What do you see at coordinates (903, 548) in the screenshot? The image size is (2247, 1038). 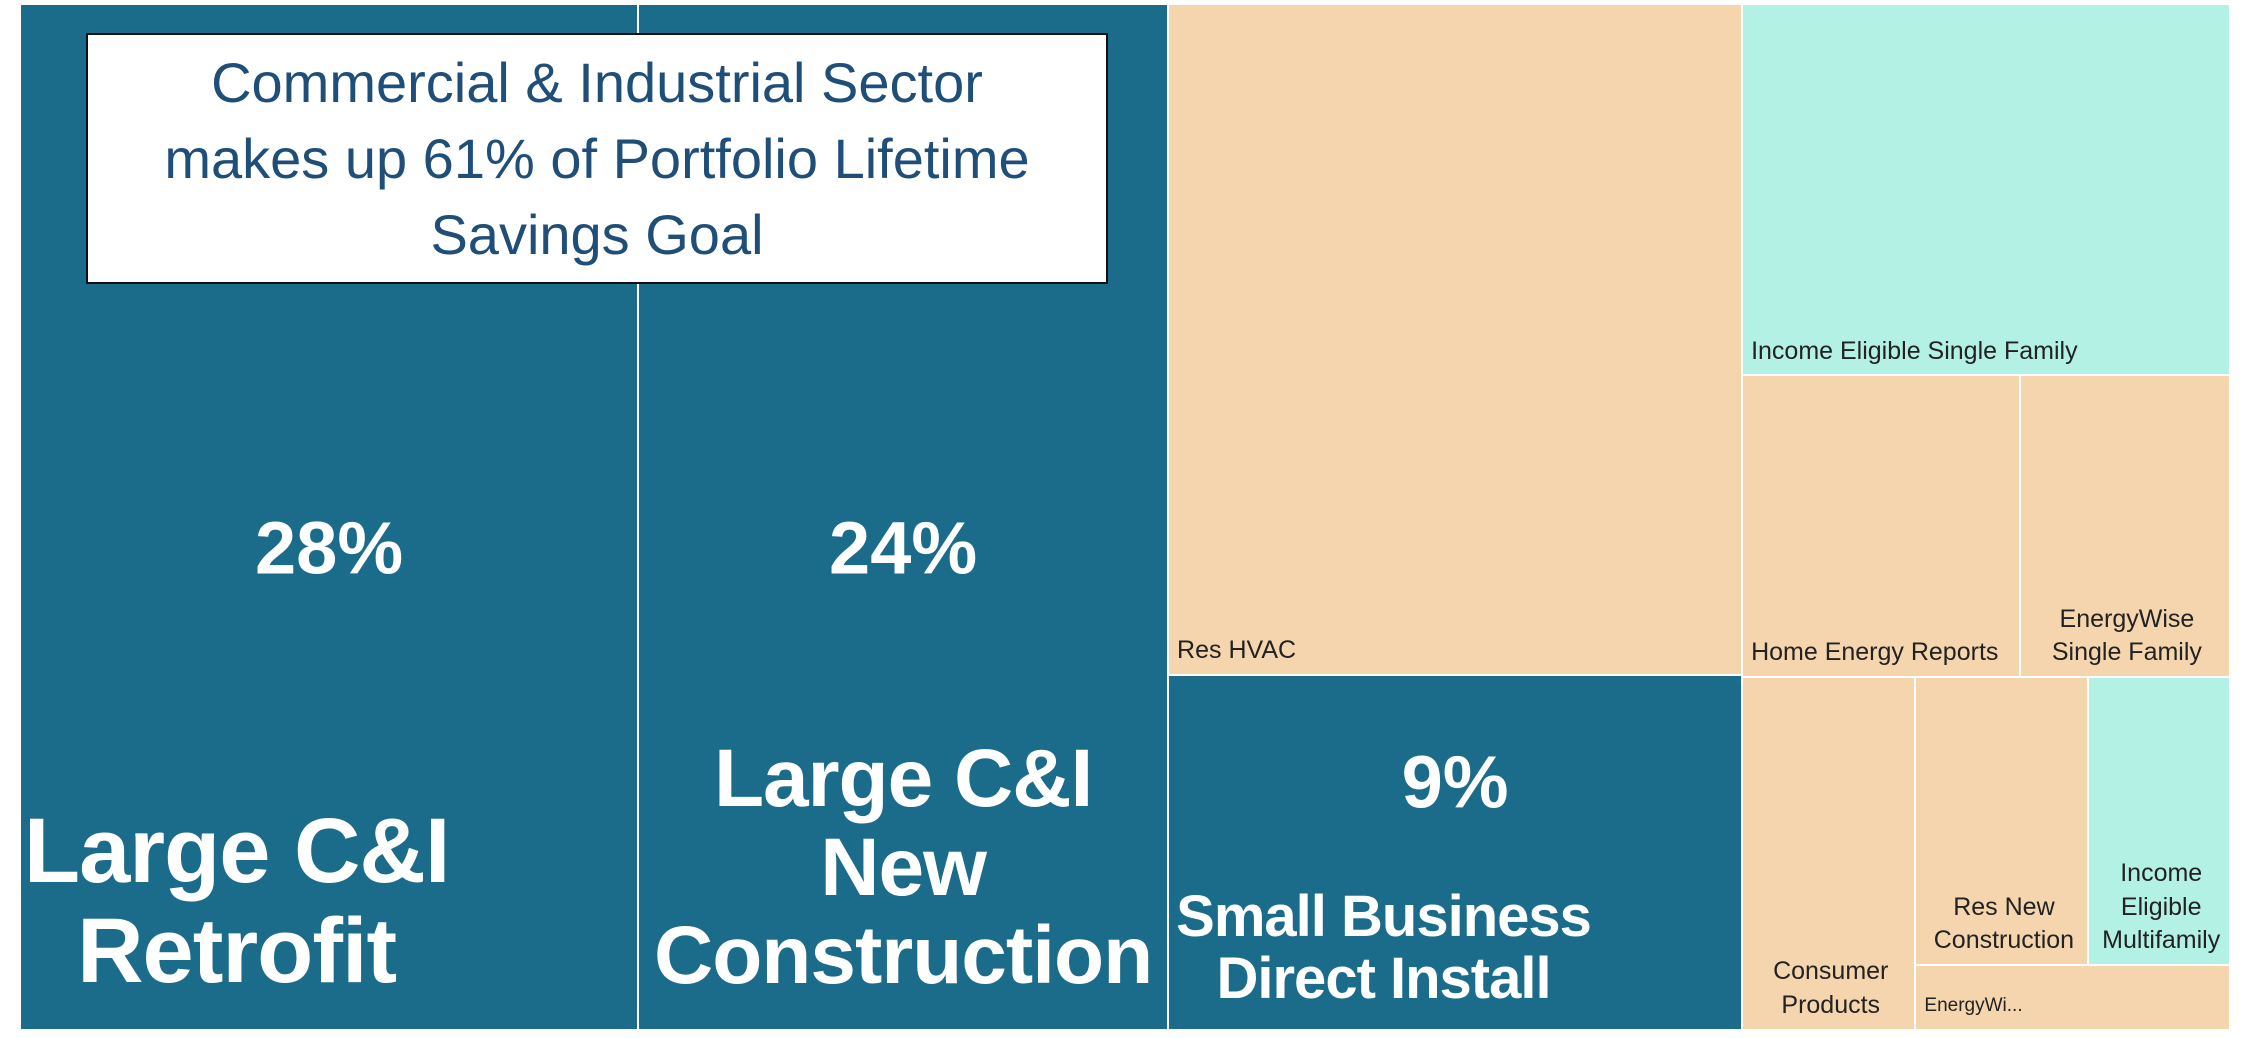 I see `value-label: 24%` at bounding box center [903, 548].